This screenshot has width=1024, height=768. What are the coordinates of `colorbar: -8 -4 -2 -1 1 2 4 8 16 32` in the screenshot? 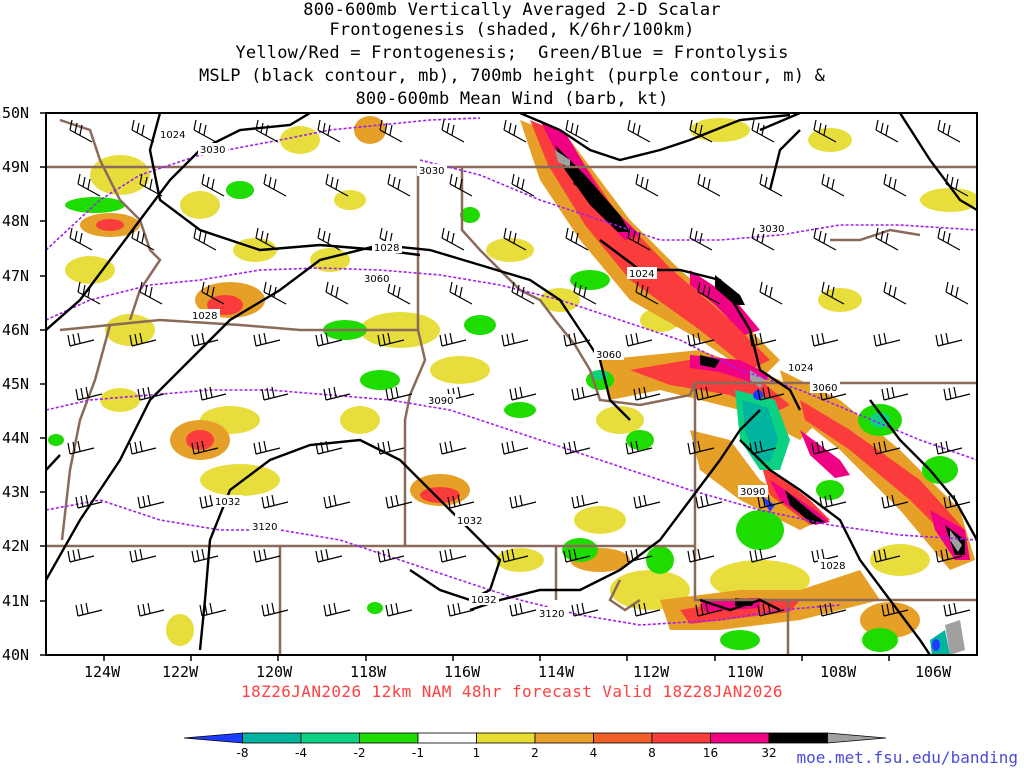 It's located at (535, 746).